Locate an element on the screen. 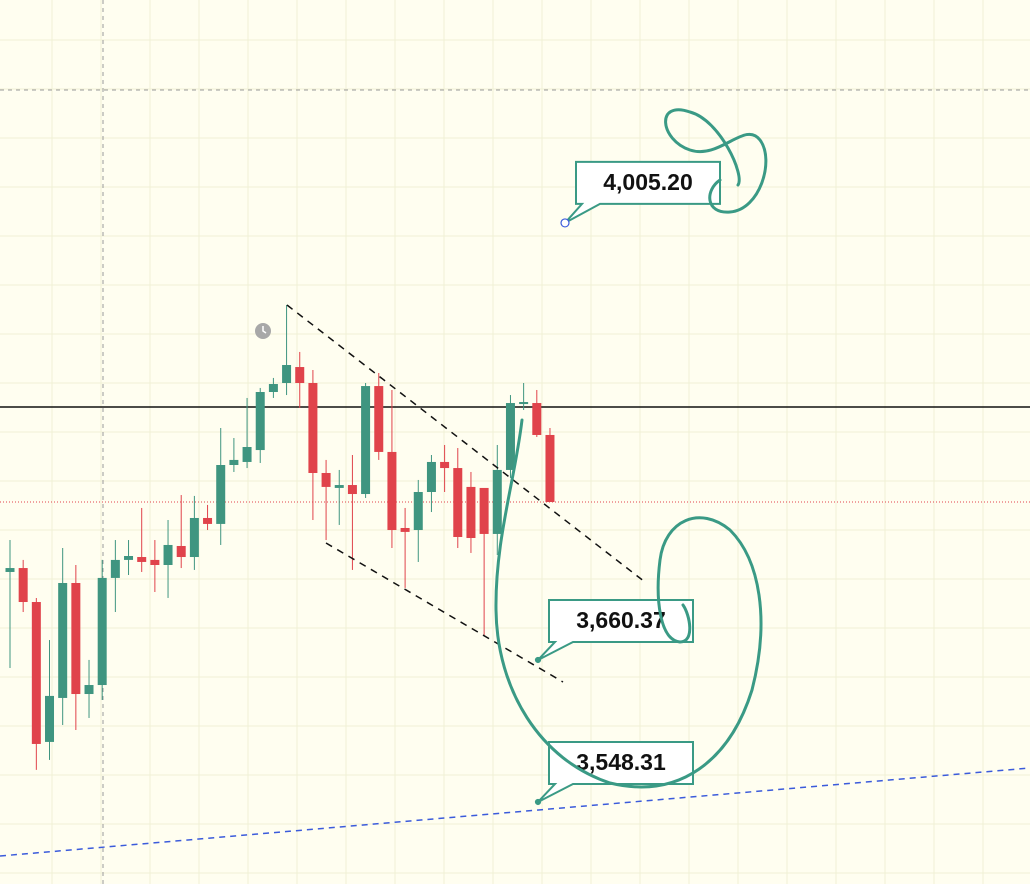 The width and height of the screenshot is (1030, 884). trend-line-upper is located at coordinates (466, 443).